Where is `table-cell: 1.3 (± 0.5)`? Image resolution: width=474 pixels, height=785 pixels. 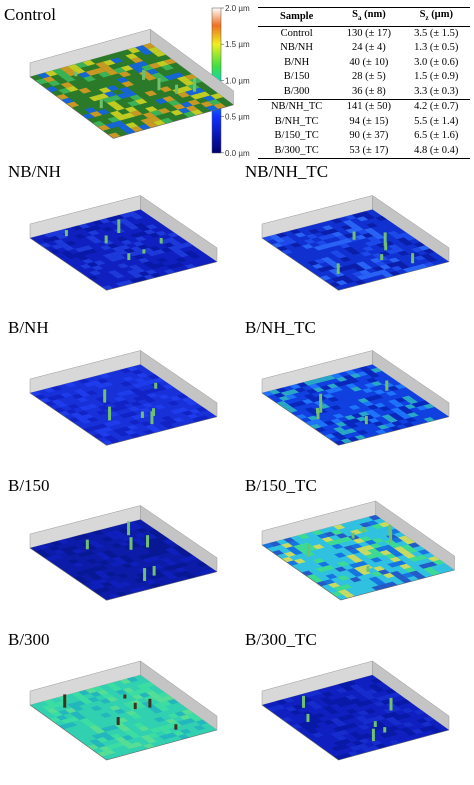
table-cell: 1.3 (± 0.5) is located at coordinates (436, 48).